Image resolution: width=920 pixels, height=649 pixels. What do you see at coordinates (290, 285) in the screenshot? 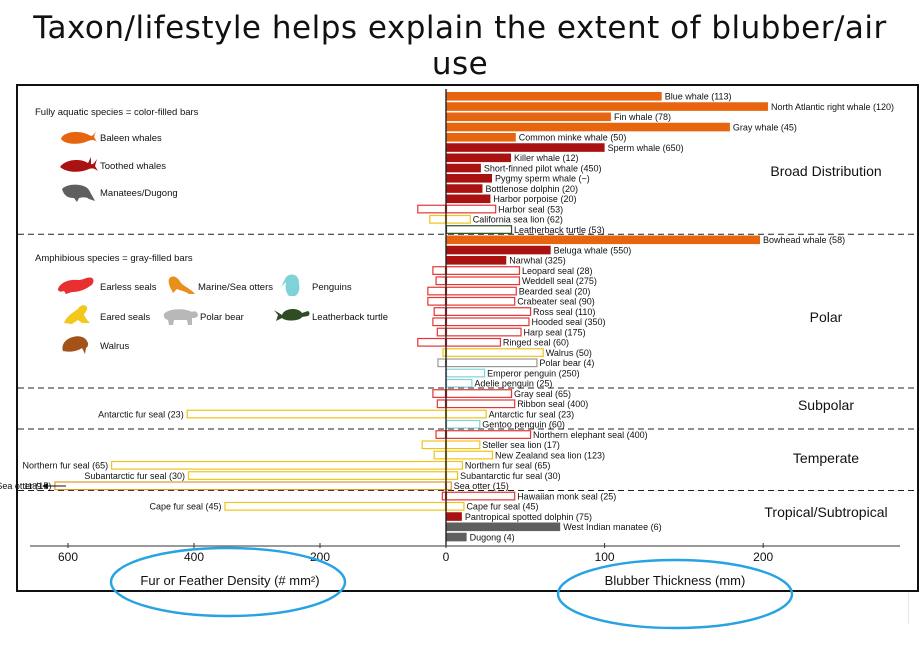
I see `penguin-icon` at bounding box center [290, 285].